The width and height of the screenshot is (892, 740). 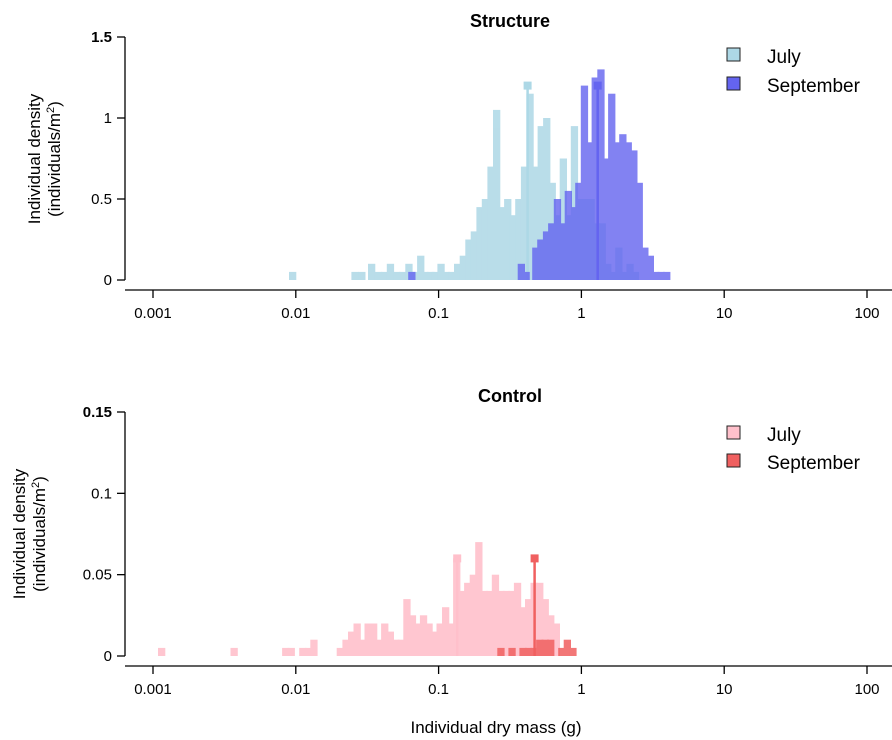 I want to click on control-x-tick-label-3: 1, so click(x=581, y=689).